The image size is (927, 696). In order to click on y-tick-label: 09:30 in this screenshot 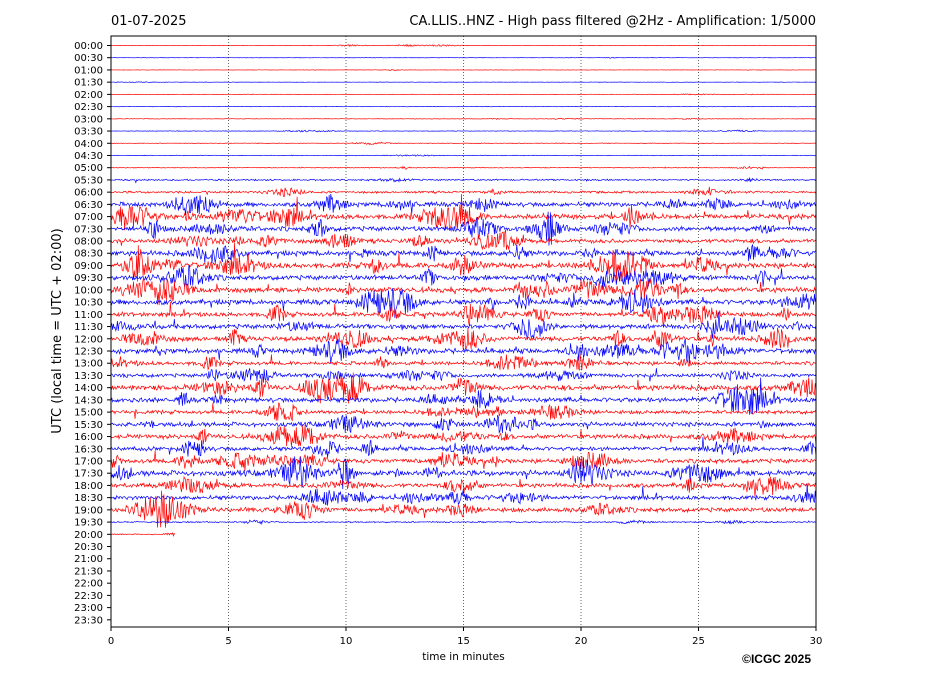, I will do `click(88, 278)`.